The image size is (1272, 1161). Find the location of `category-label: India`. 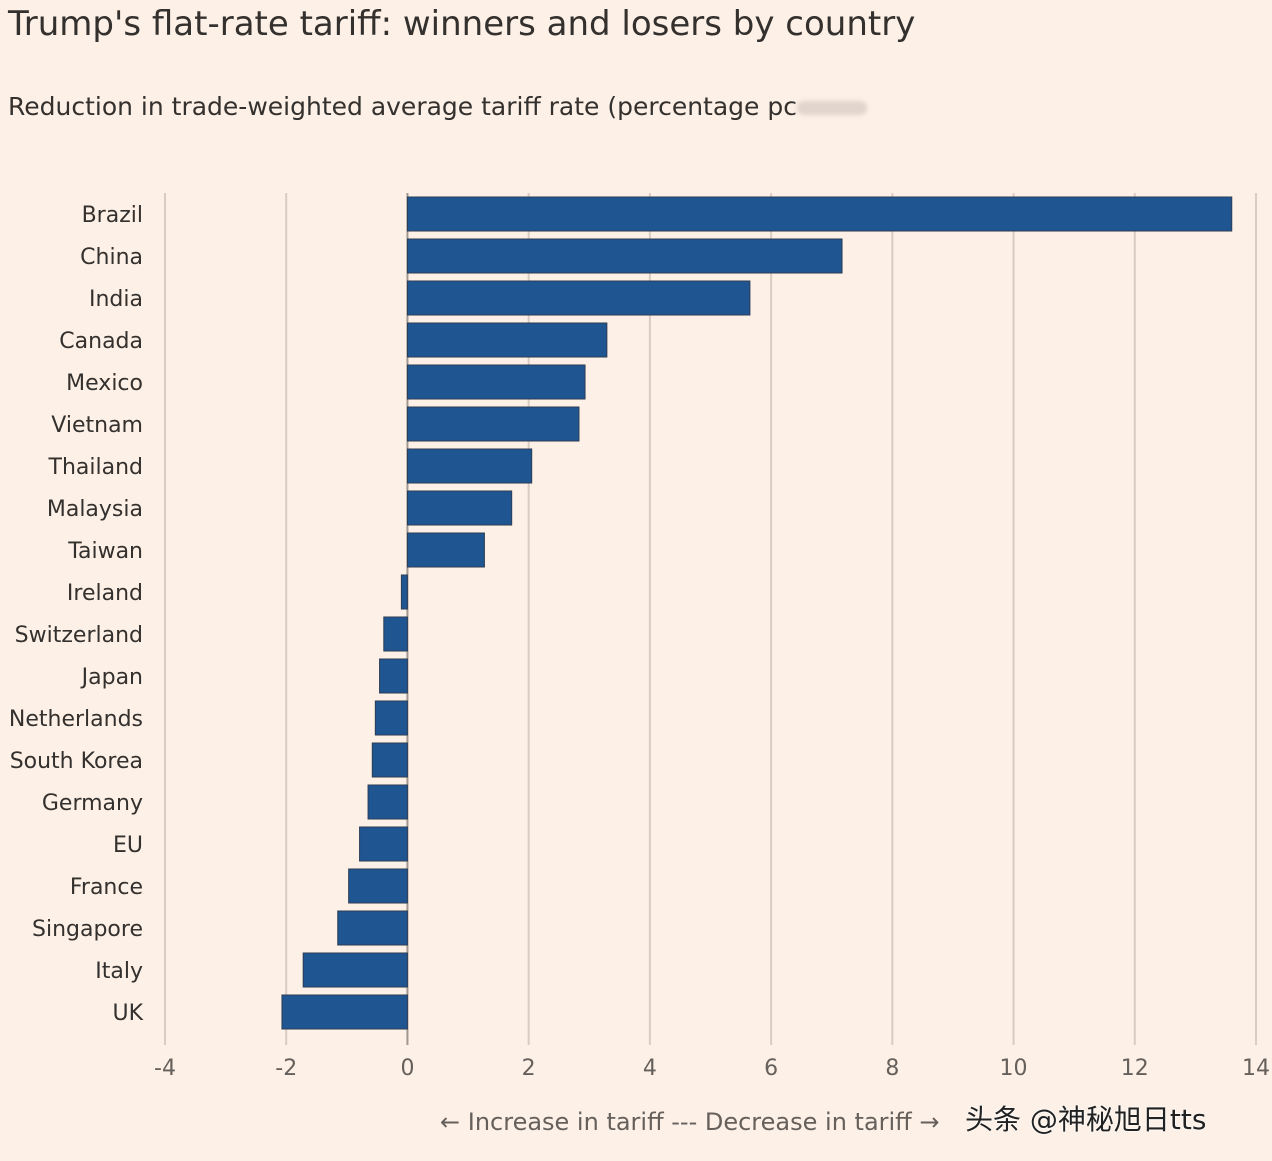

category-label: India is located at coordinates (116, 299).